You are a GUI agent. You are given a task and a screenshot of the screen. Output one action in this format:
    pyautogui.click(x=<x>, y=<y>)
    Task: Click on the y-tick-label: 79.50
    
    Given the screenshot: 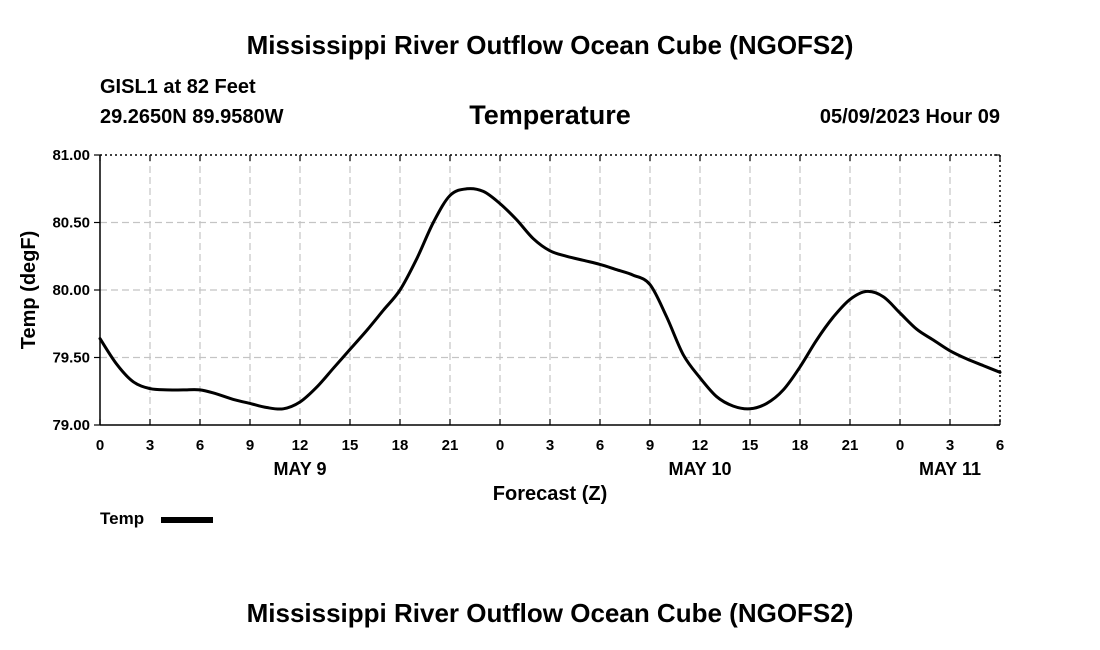 What is the action you would take?
    pyautogui.click(x=71, y=358)
    